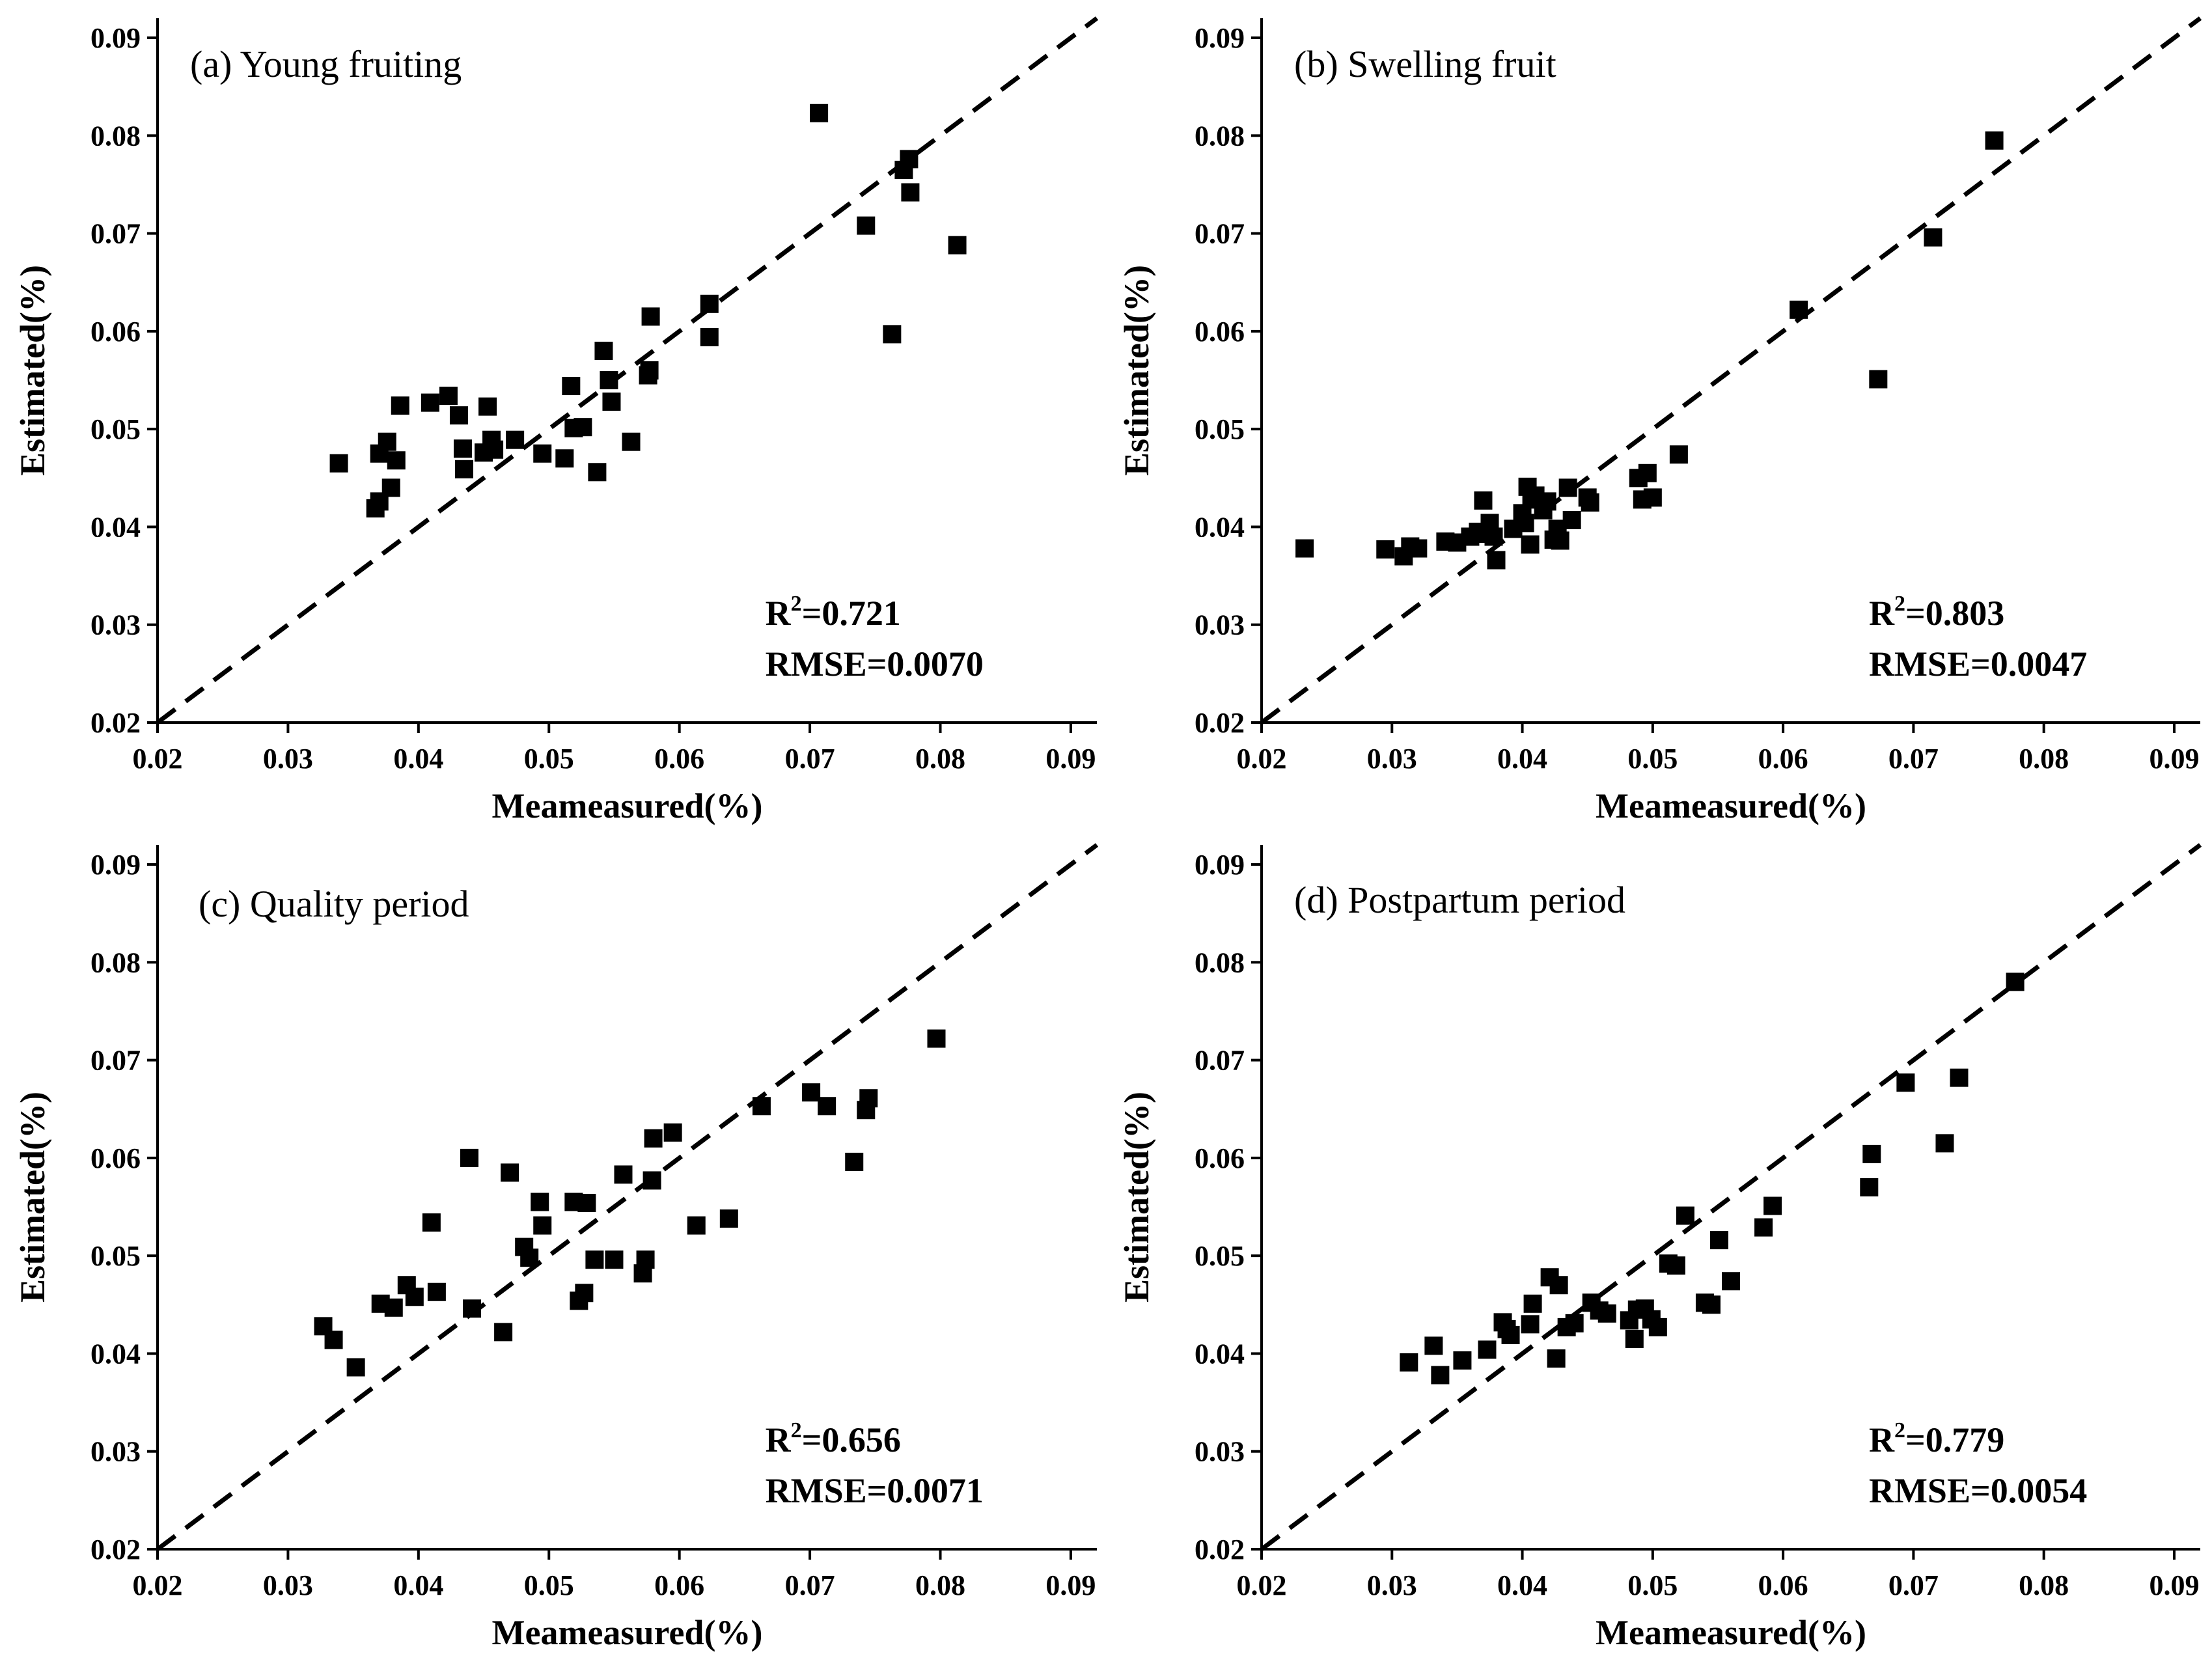 This screenshot has width=2212, height=1669. I want to click on r-squared-value: =0.721, so click(851, 613).